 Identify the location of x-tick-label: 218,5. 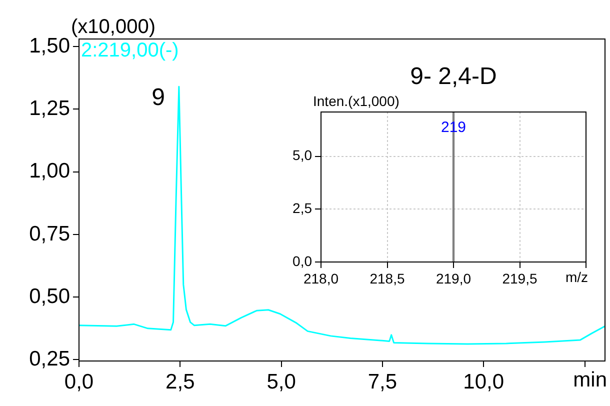
(387, 278).